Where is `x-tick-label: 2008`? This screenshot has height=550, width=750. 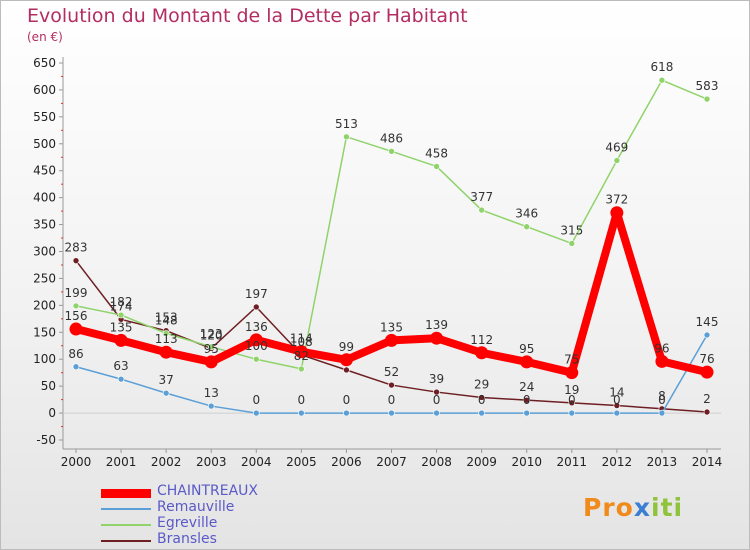 x-tick-label: 2008 is located at coordinates (436, 462).